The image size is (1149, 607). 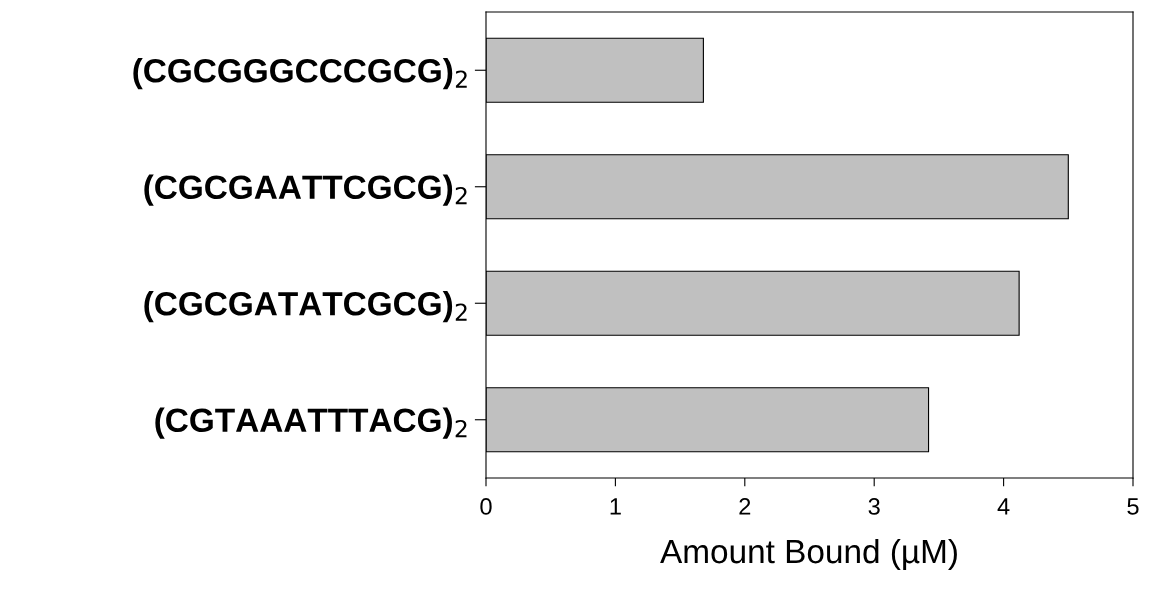 I want to click on x-tick-label: 1, so click(x=615, y=506).